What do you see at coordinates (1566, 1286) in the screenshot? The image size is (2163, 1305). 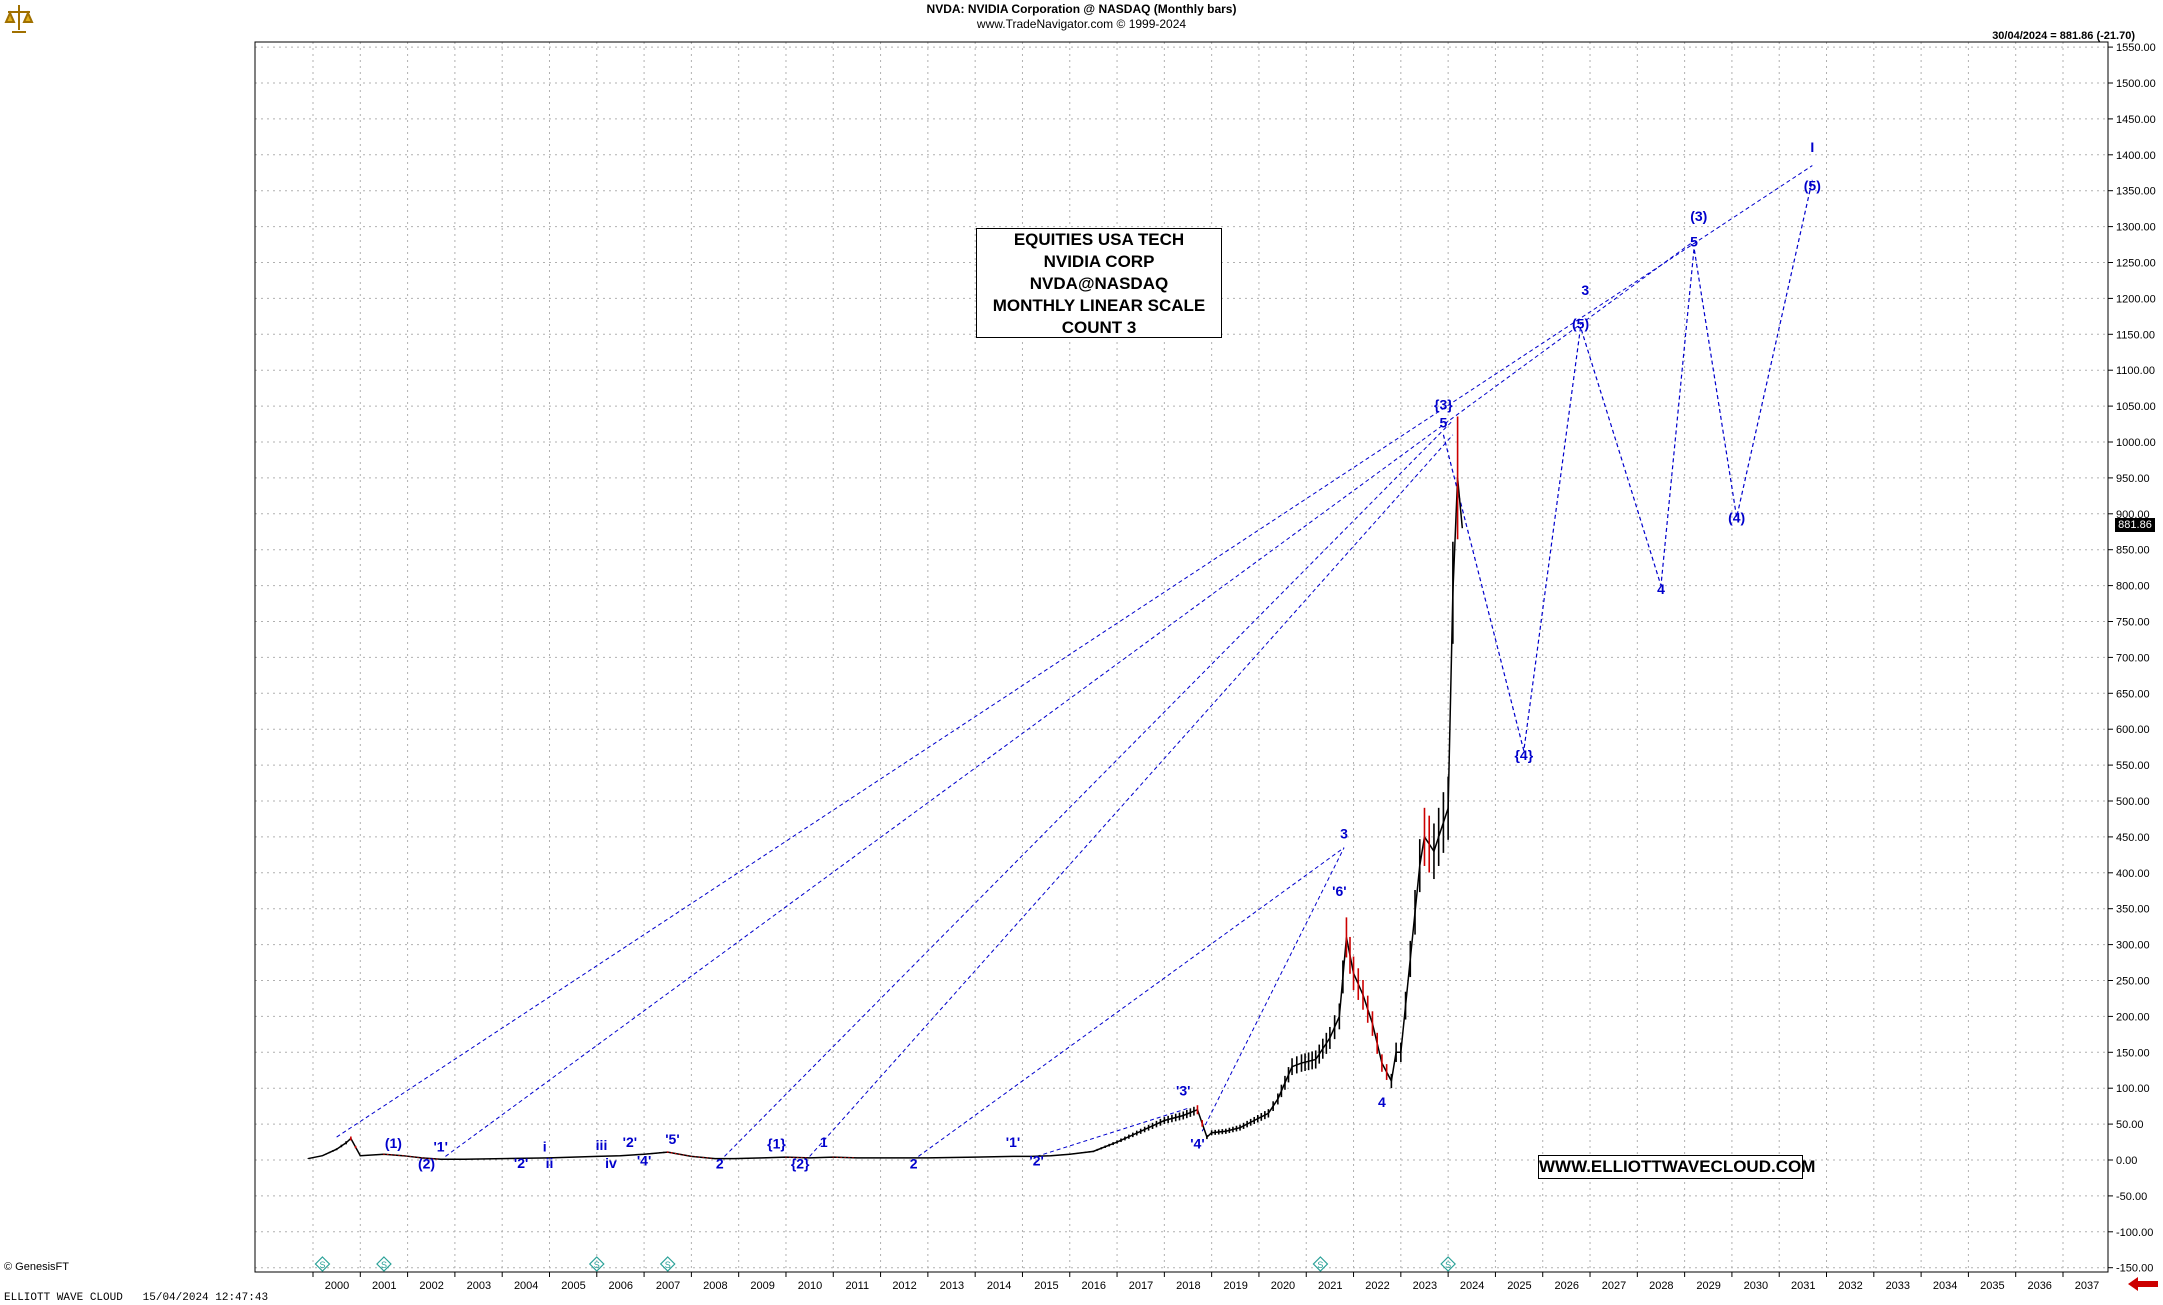 I see `x-tick-label: 2026` at bounding box center [1566, 1286].